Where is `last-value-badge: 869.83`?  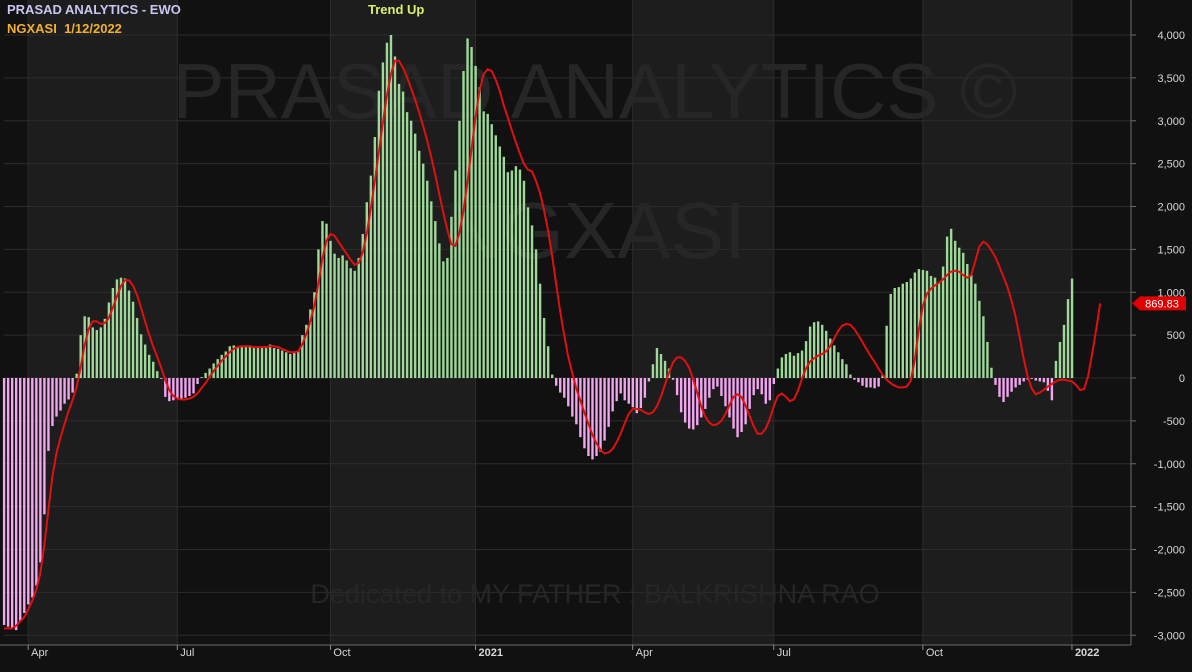 last-value-badge: 869.83 is located at coordinates (1159, 303).